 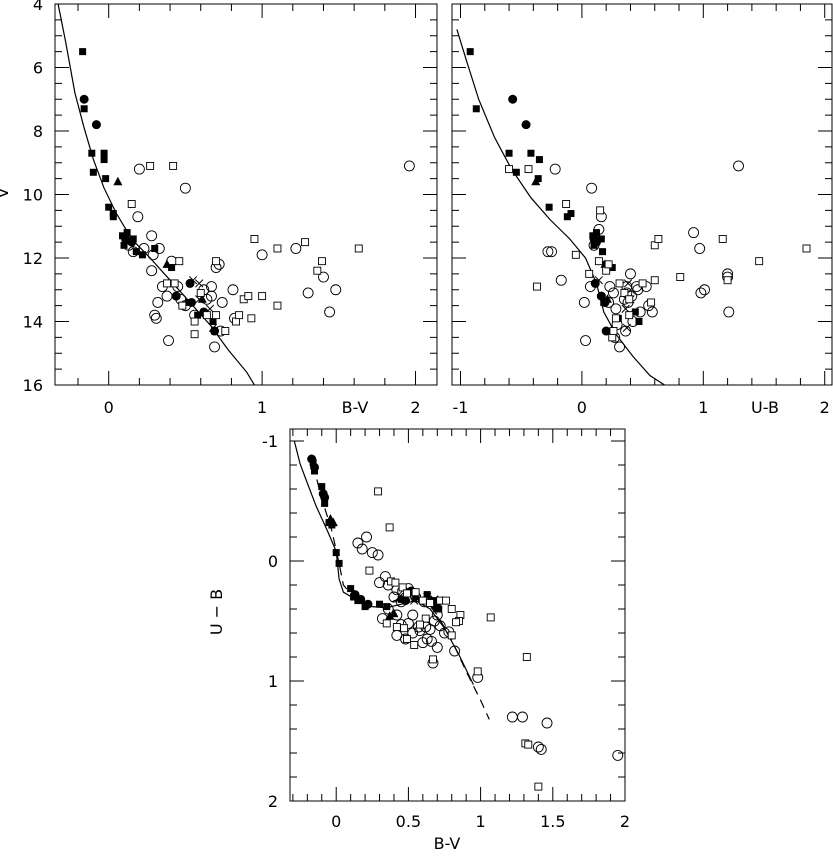 I want to click on x-tick-label: 1, so click(x=481, y=821).